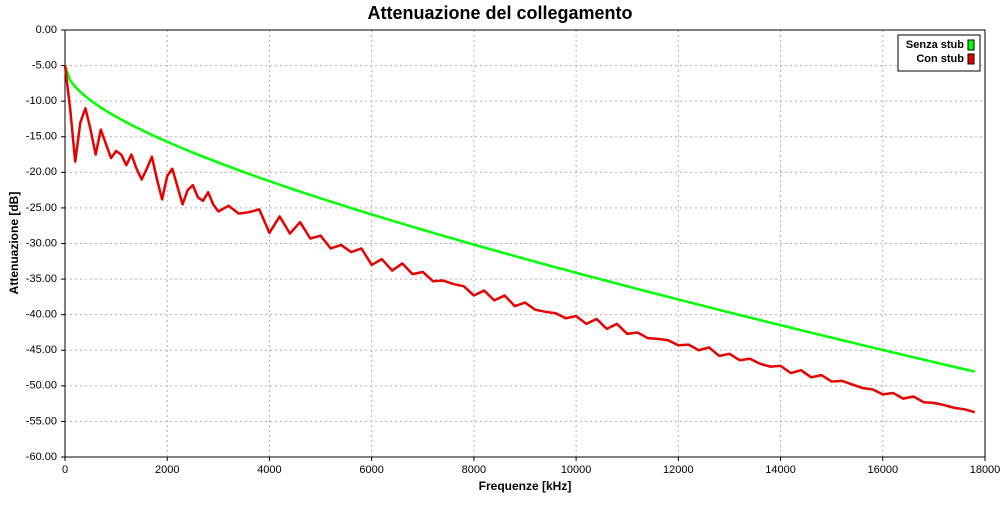 The width and height of the screenshot is (1000, 505). I want to click on y-tick-label: -25.00, so click(41, 208).